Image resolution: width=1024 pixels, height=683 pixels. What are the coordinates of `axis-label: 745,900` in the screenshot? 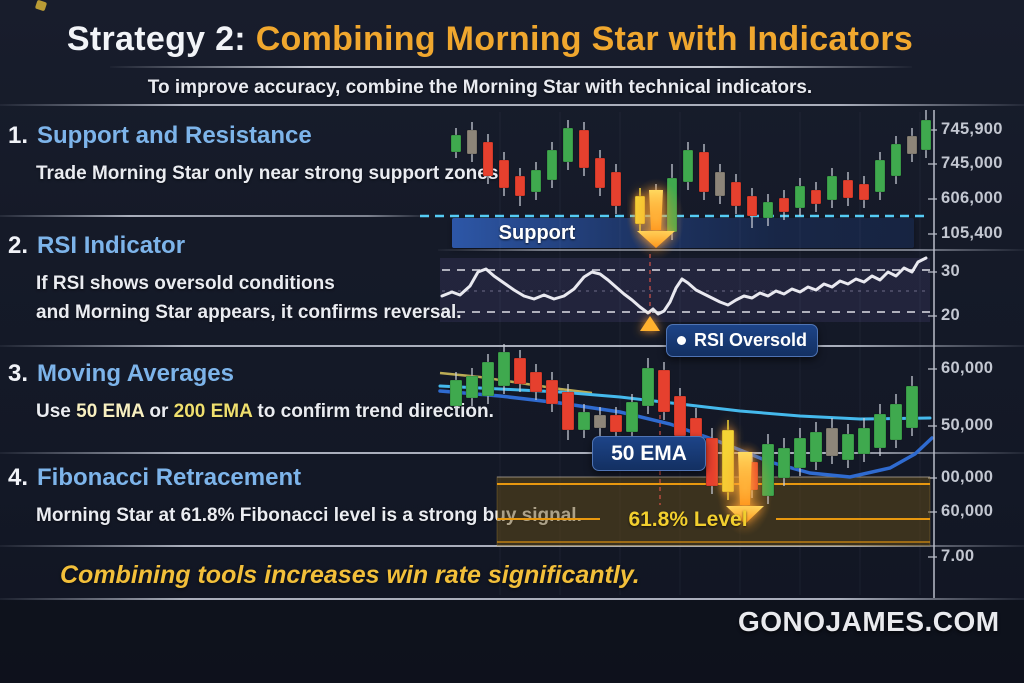 It's located at (972, 129).